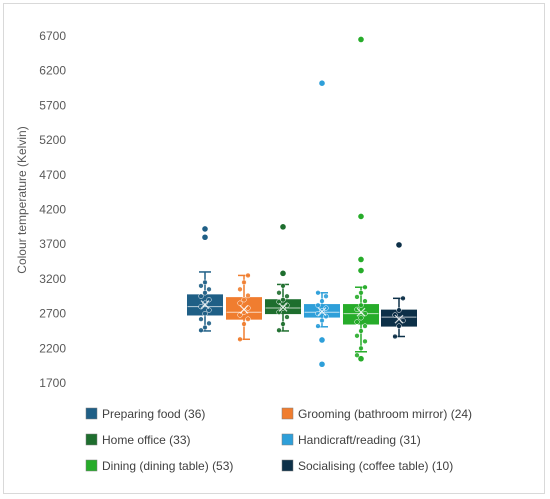  Describe the element at coordinates (52, 175) in the screenshot. I see `y-tick-label: 4700` at that location.